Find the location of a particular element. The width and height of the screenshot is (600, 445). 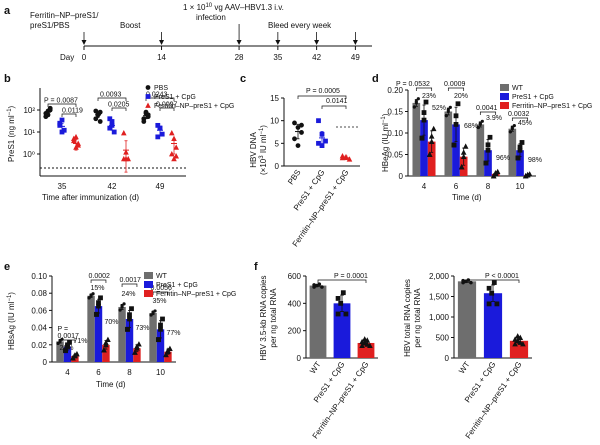

timeline-day-49: 49 is located at coordinates (355, 57).